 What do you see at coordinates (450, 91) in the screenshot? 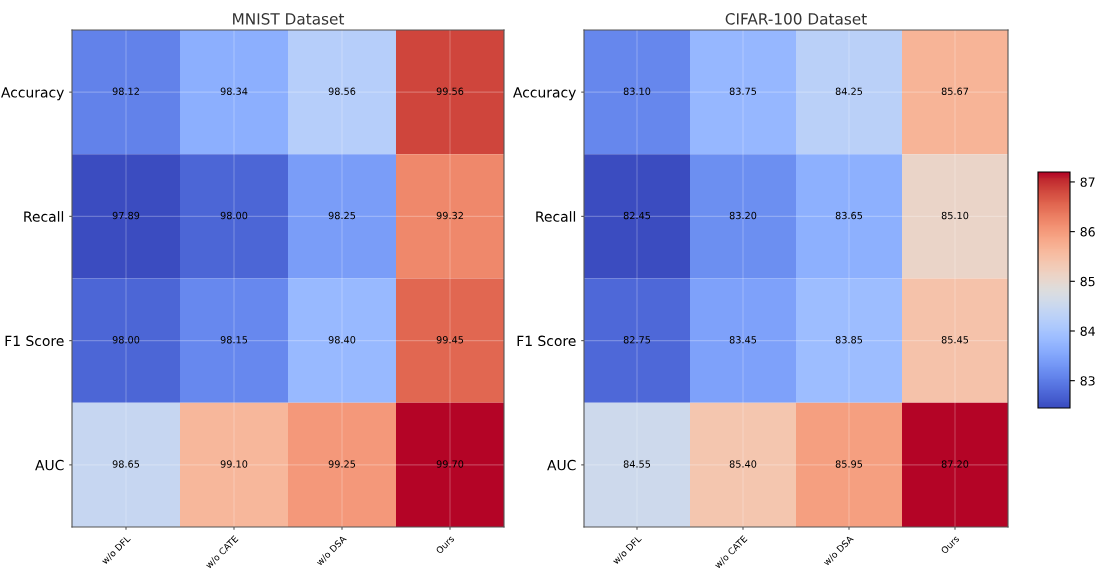
I see `data-label: 99.56` at bounding box center [450, 91].